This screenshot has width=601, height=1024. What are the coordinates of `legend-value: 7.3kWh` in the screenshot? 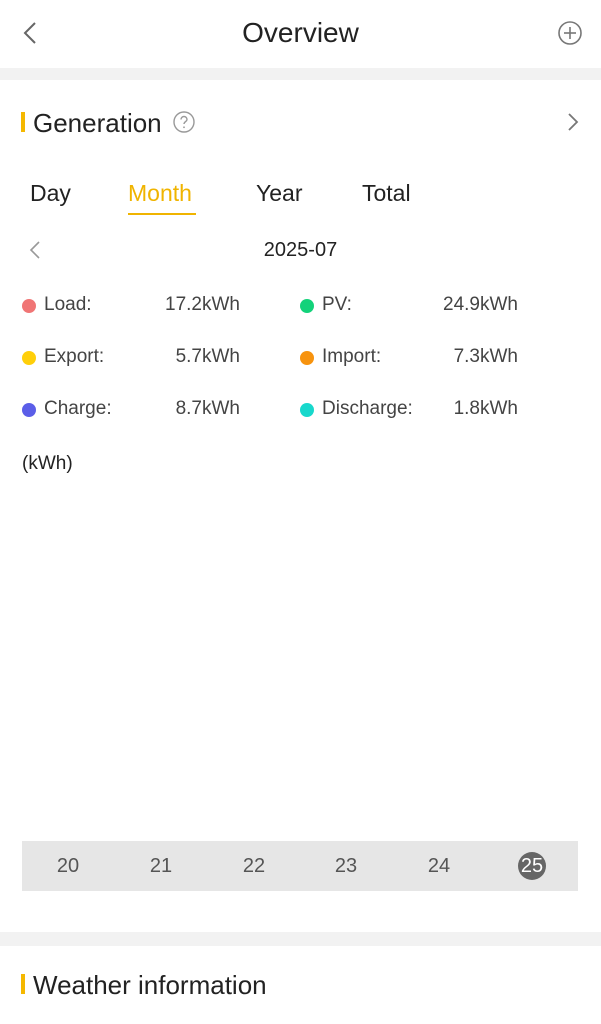 It's located at (485, 356).